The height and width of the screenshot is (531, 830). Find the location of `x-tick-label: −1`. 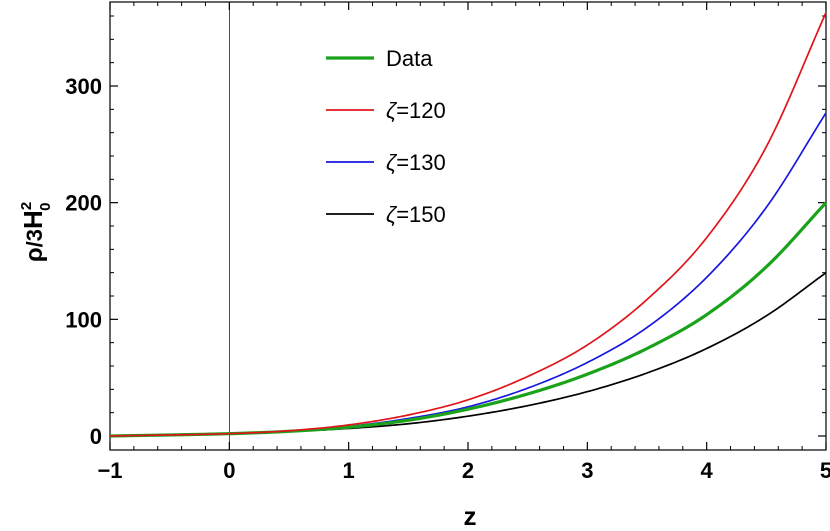

x-tick-label: −1 is located at coordinates (109, 470).